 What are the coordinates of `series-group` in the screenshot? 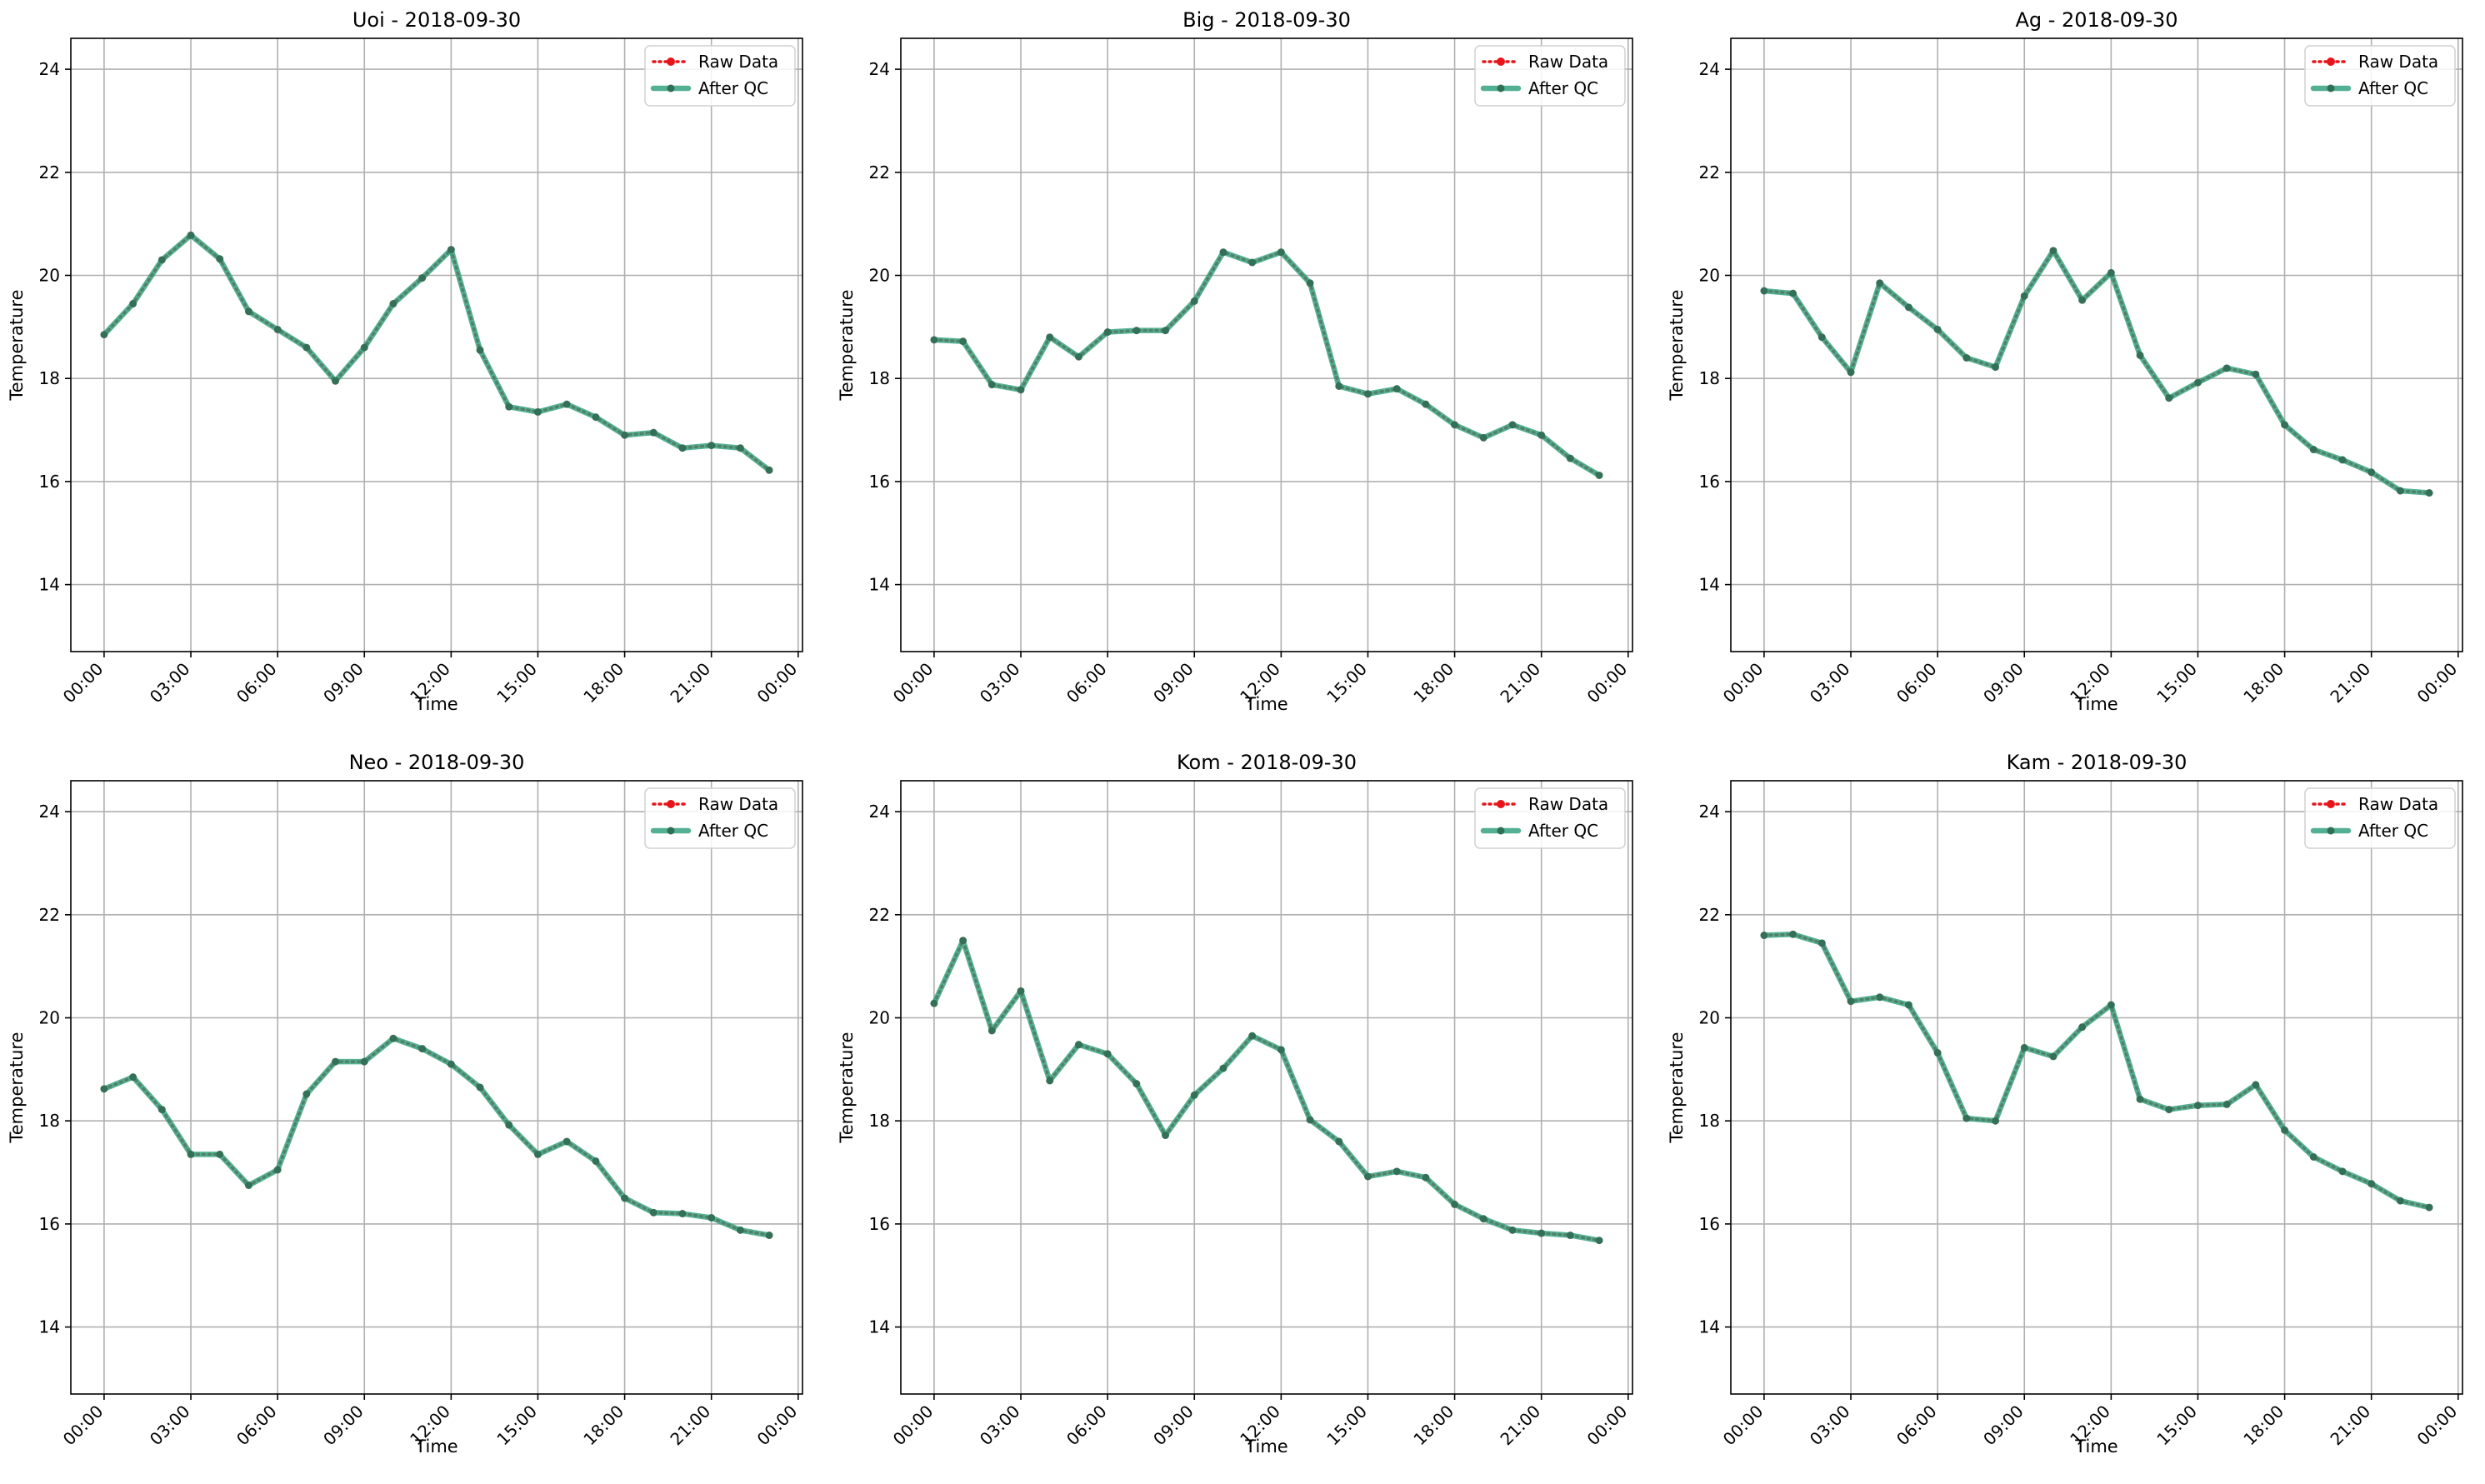 It's located at (436, 352).